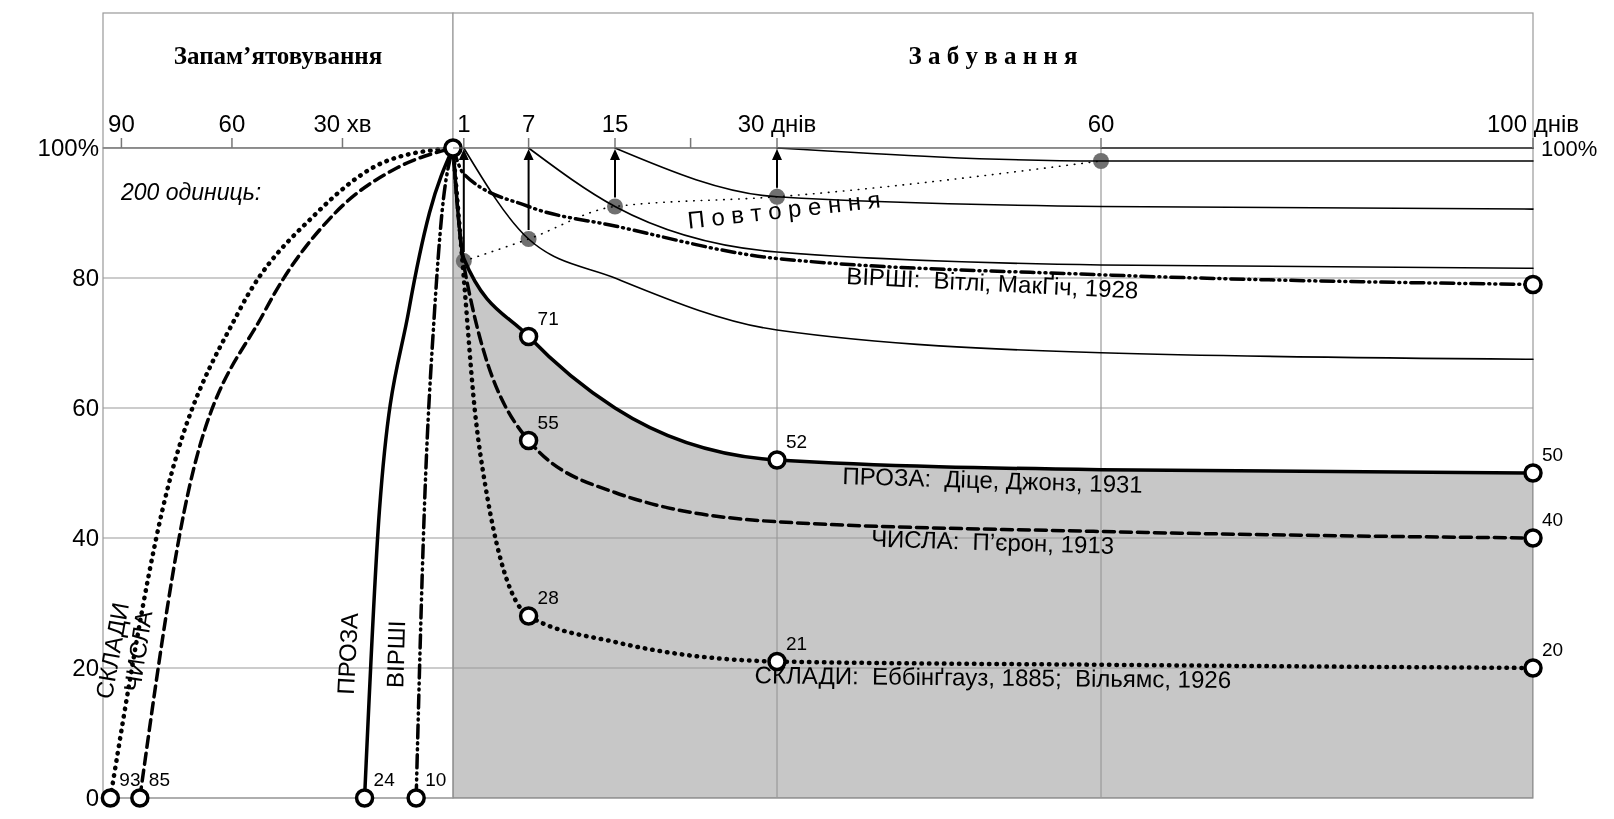 Image resolution: width=1614 pixels, height=819 pixels. Describe the element at coordinates (615, 123) in the screenshot. I see `x-tick-label: 15` at that location.